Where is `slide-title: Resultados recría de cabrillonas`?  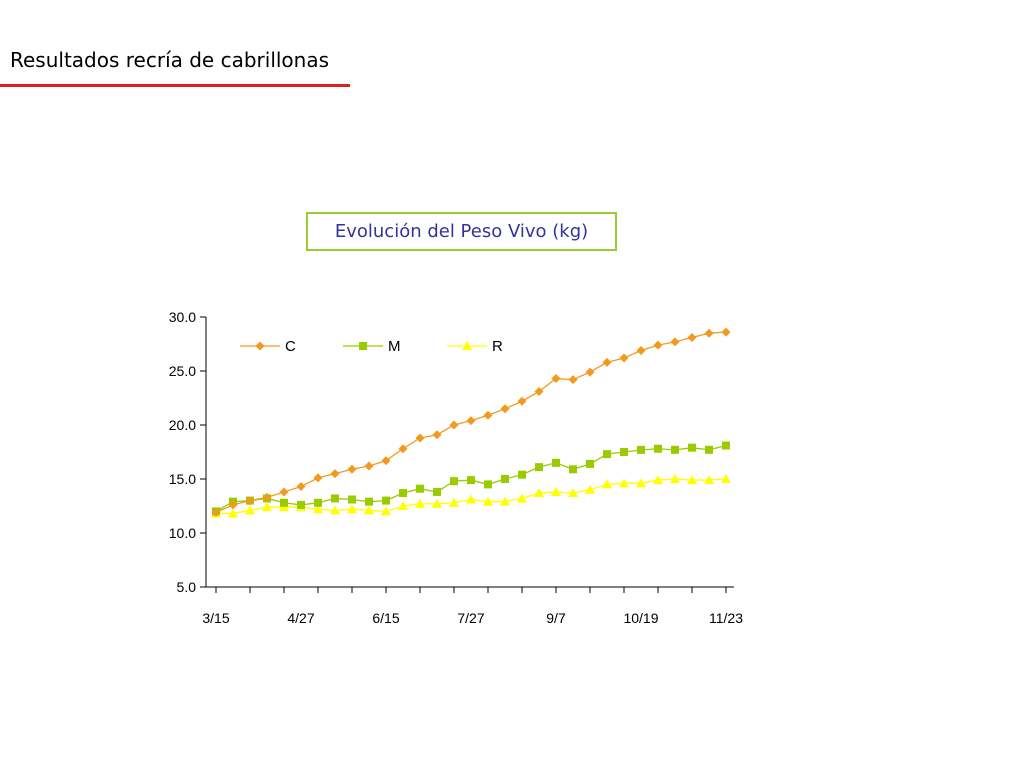
slide-title: Resultados recría de cabrillonas is located at coordinates (170, 60).